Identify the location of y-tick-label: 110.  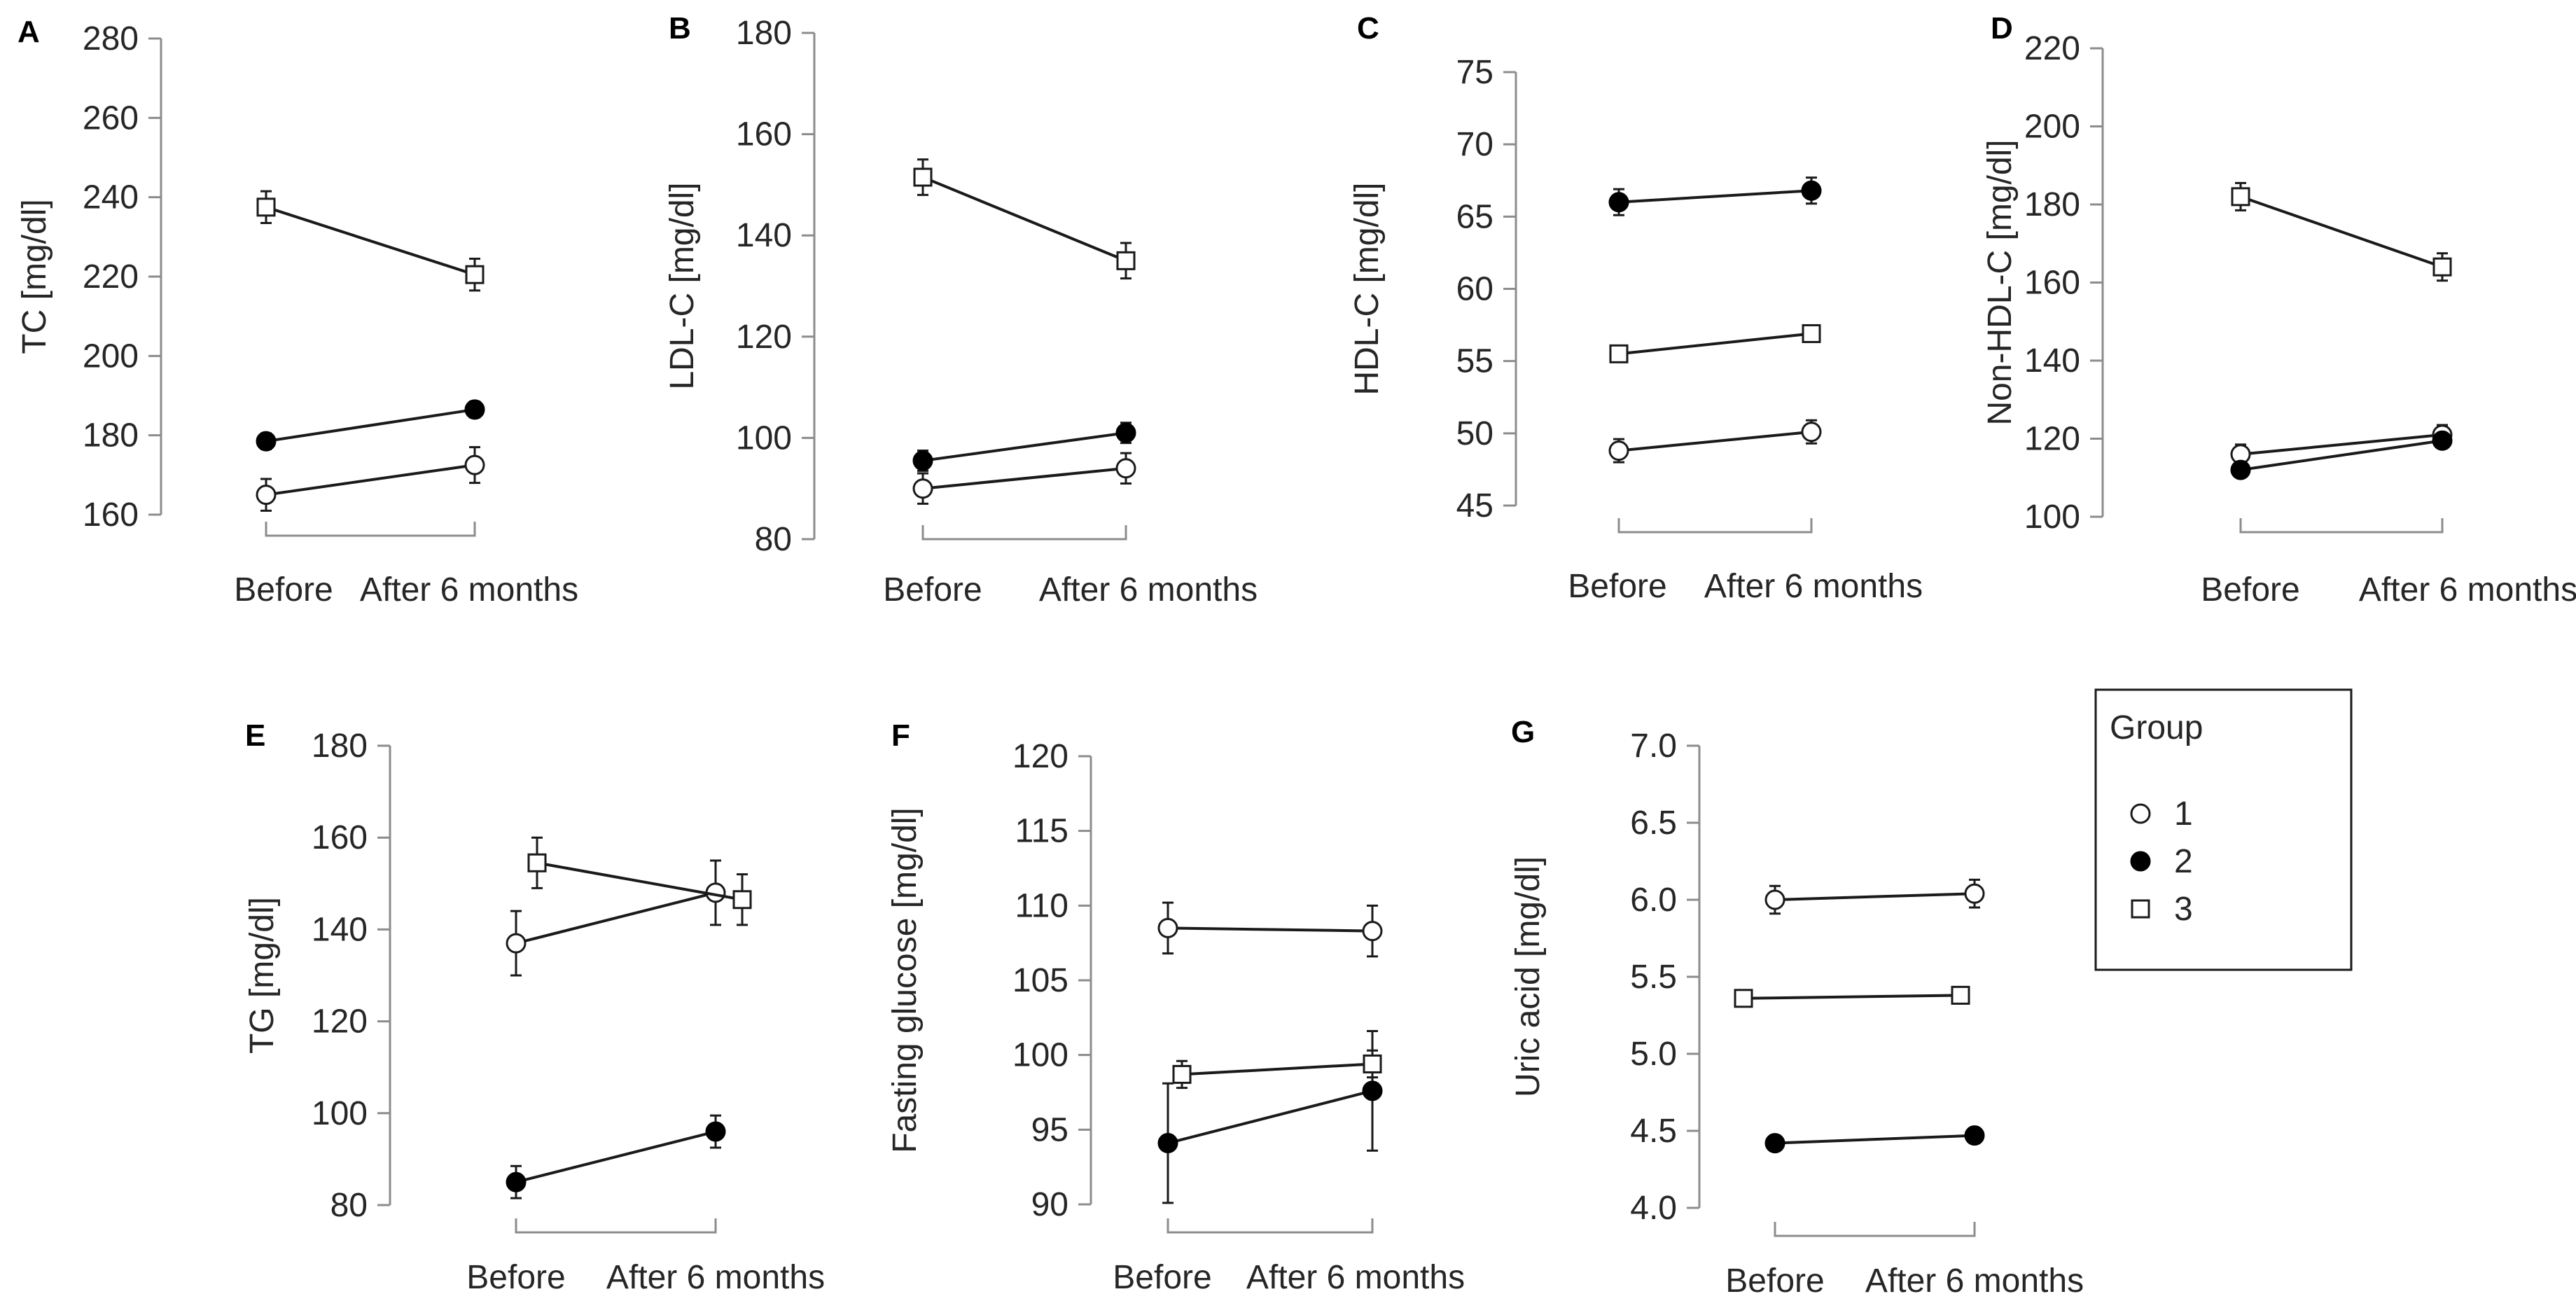
(1041, 905).